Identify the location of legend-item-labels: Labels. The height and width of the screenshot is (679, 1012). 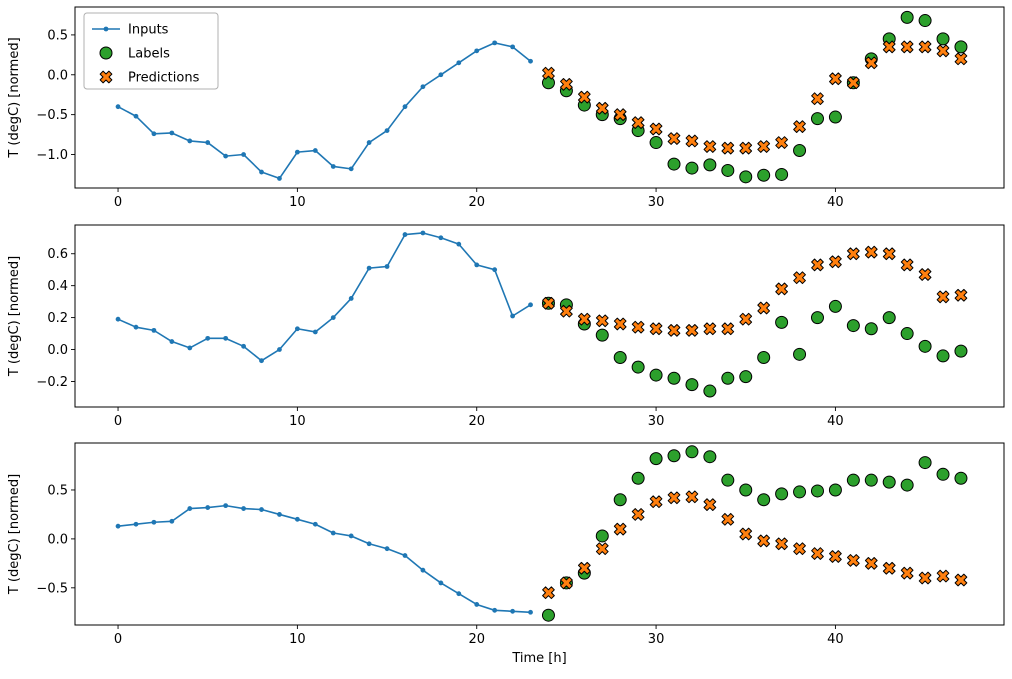
(134, 54).